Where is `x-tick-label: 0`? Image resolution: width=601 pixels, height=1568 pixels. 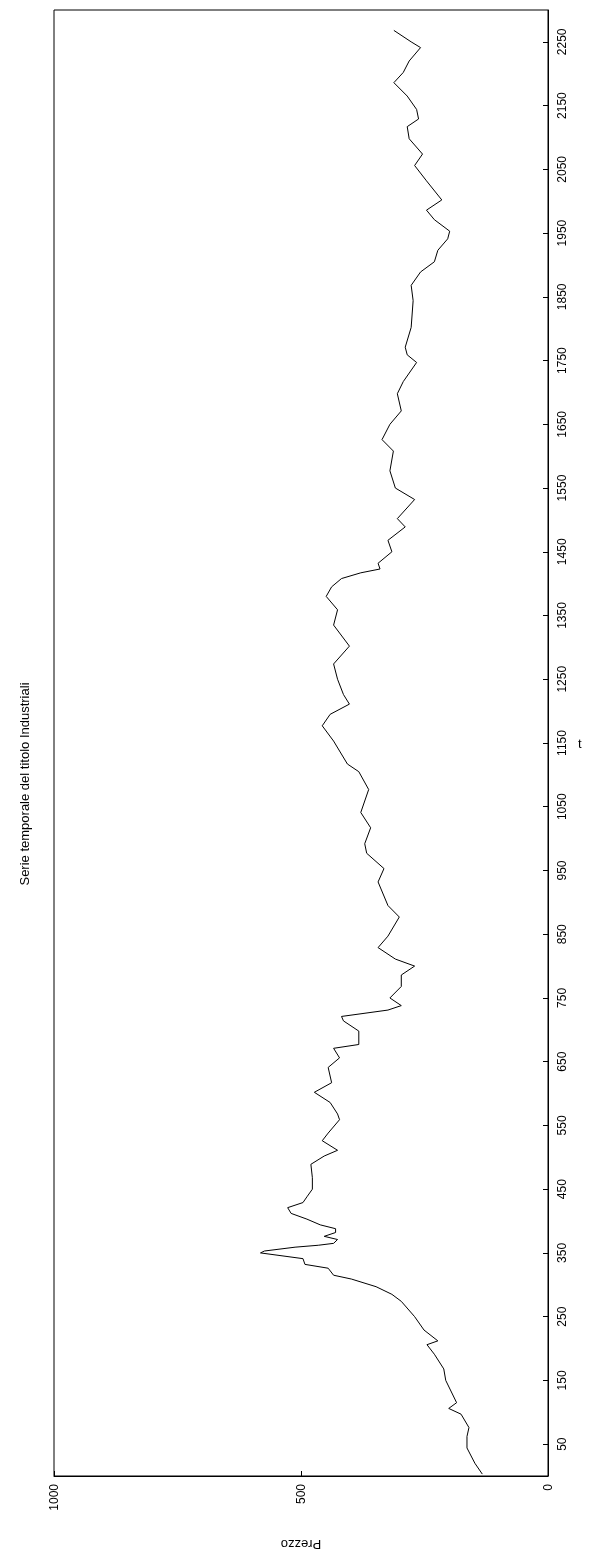 x-tick-label: 0 is located at coordinates (548, 1487).